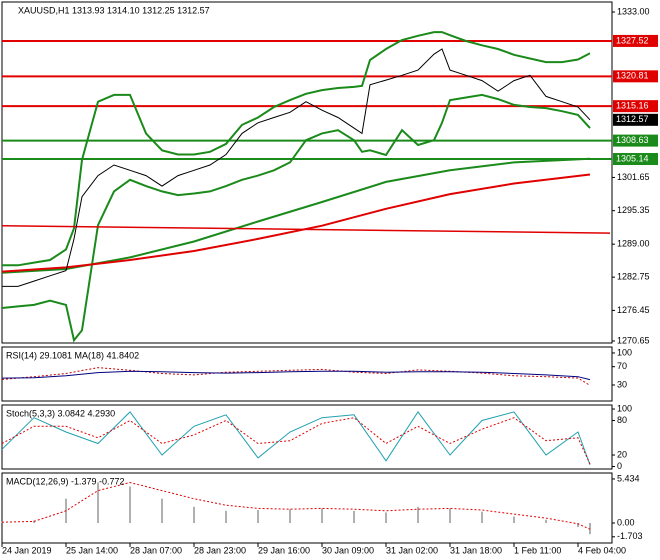  Describe the element at coordinates (633, 277) in the screenshot. I see `y-tick-label: 1282.75` at that location.